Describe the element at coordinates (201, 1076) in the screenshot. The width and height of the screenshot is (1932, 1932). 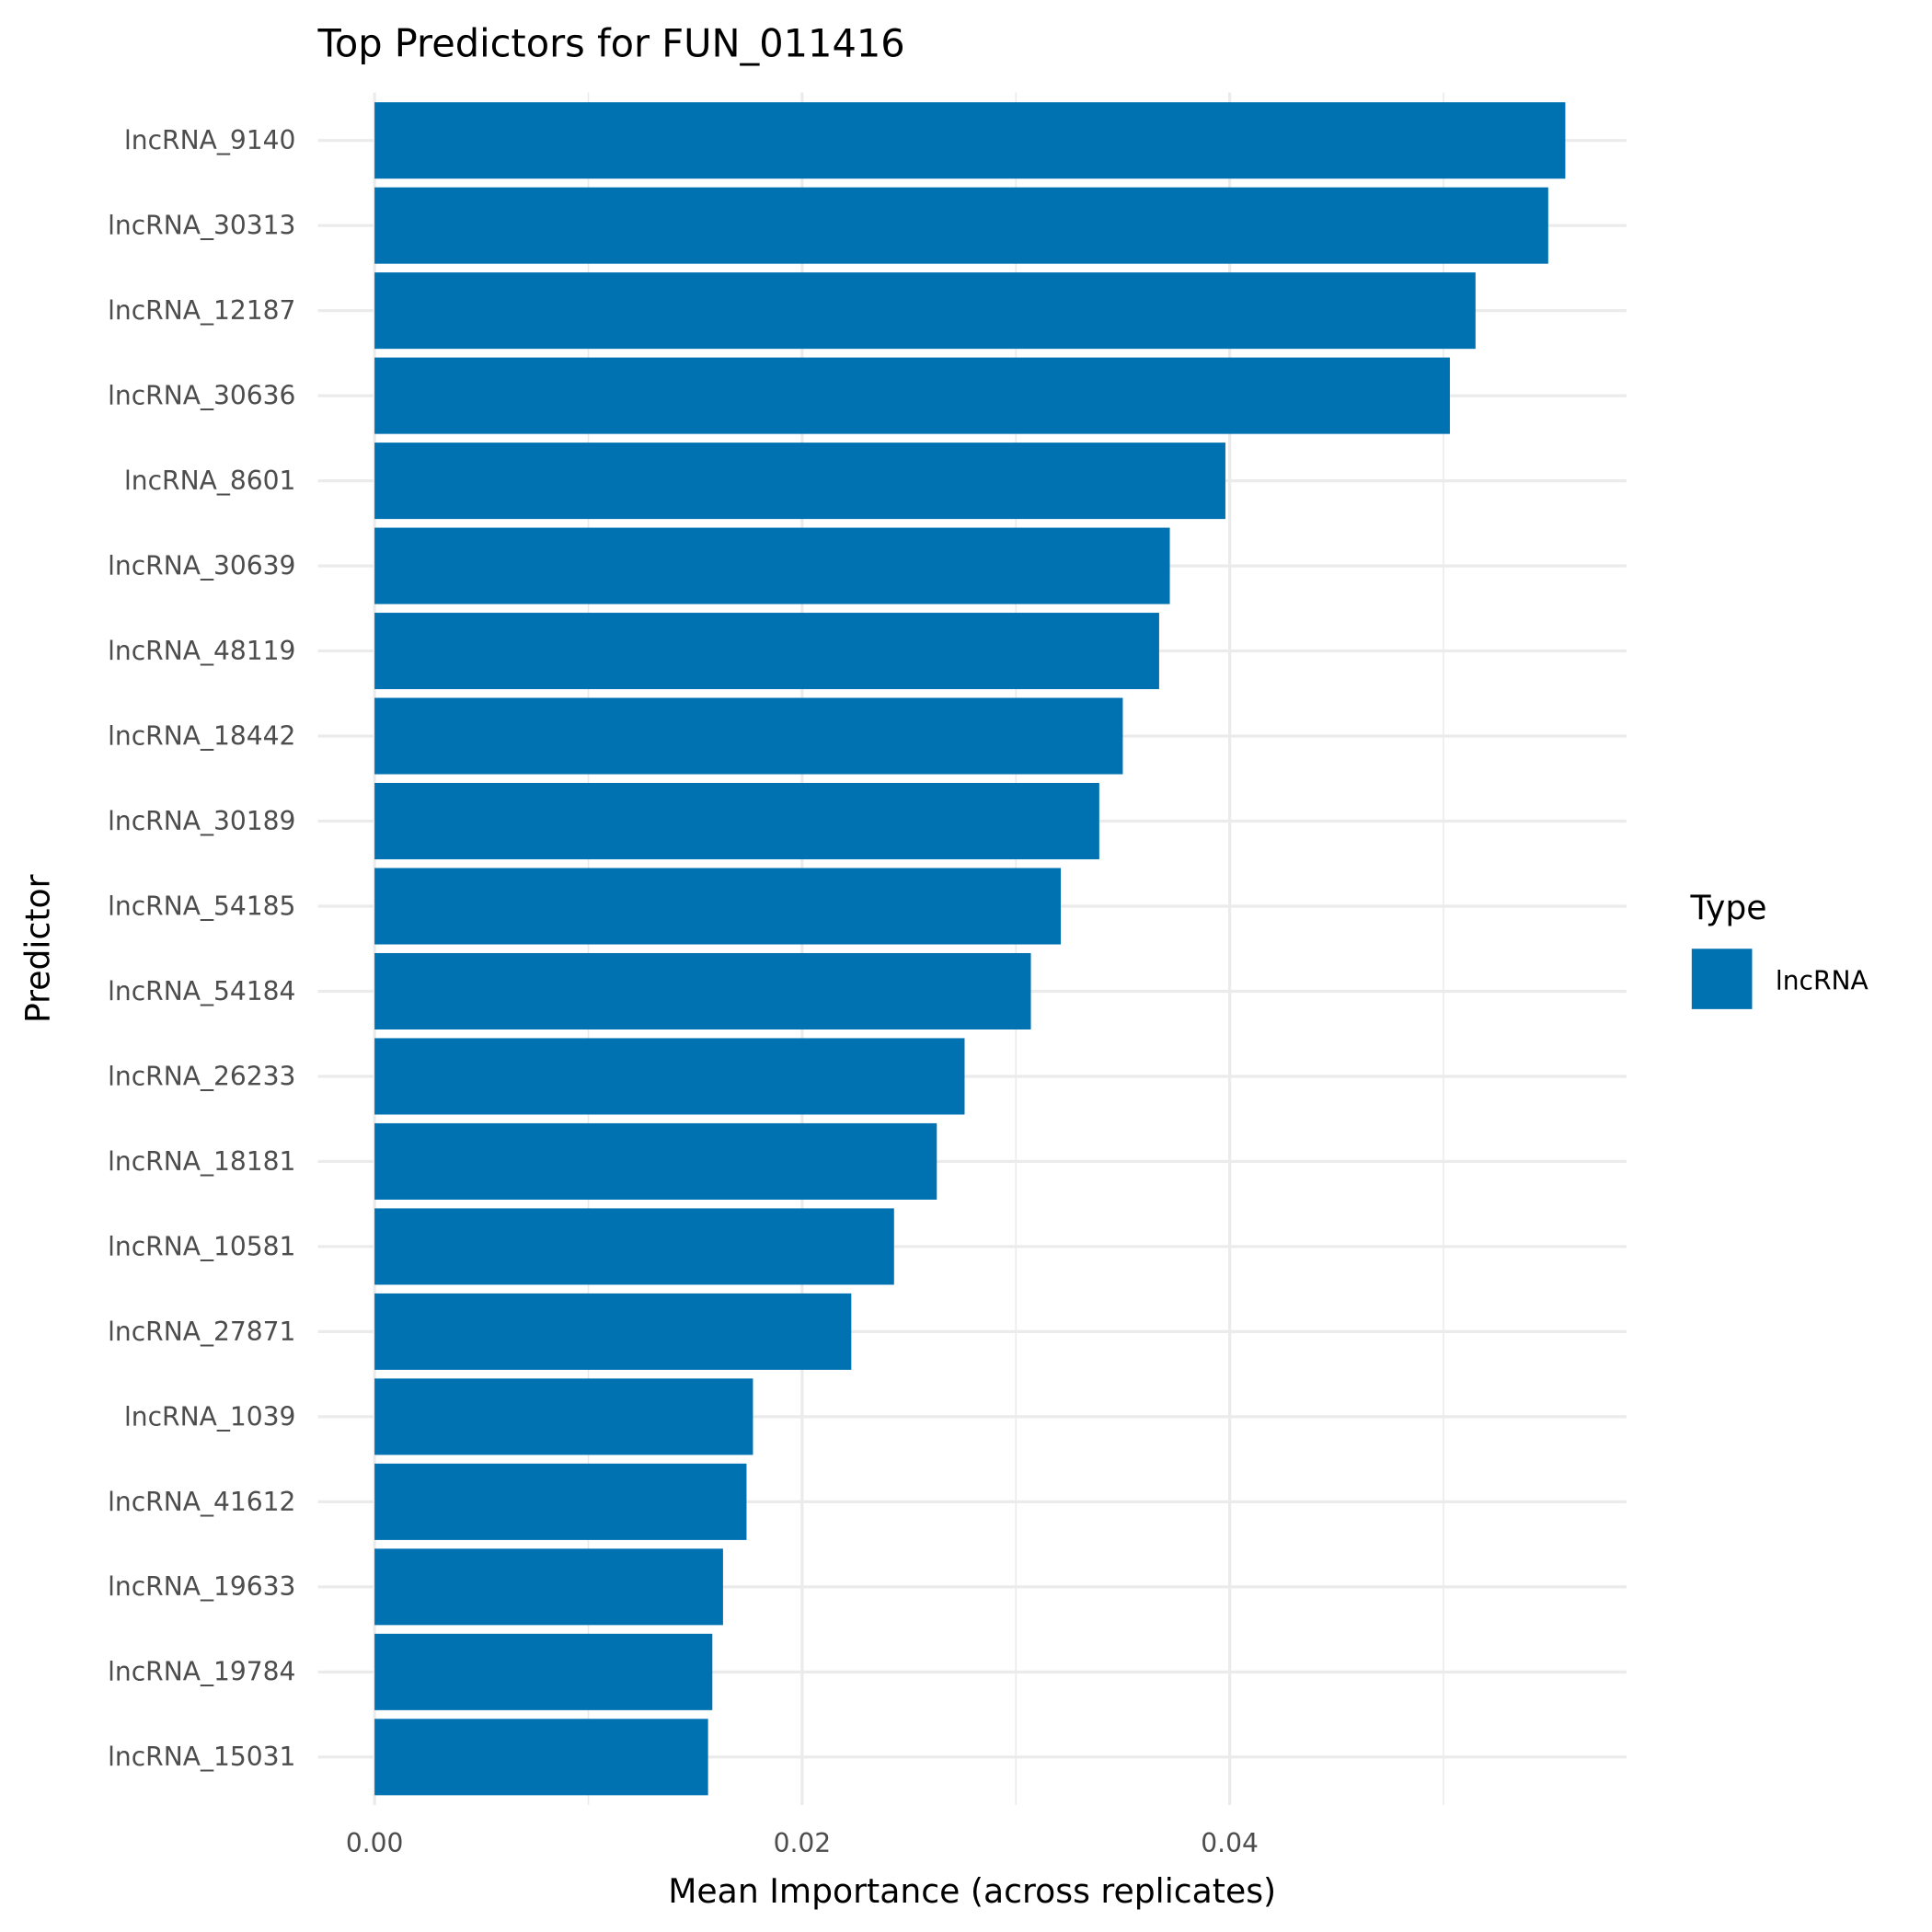
I see `y-tick-label: lncRNA_26233` at that location.